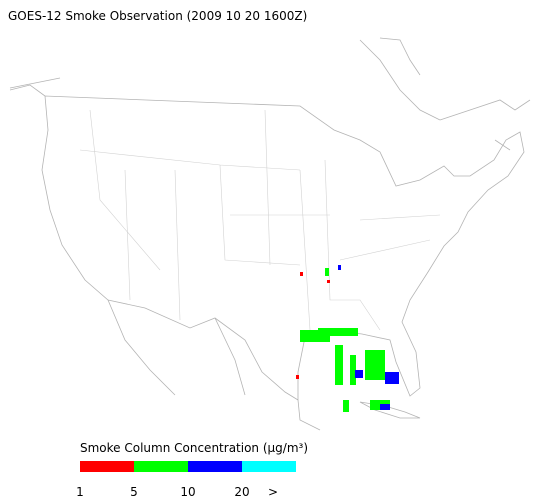 The height and width of the screenshot is (504, 540). I want to click on legend-title: Smoke Column Concentration (μg/m³), so click(194, 448).